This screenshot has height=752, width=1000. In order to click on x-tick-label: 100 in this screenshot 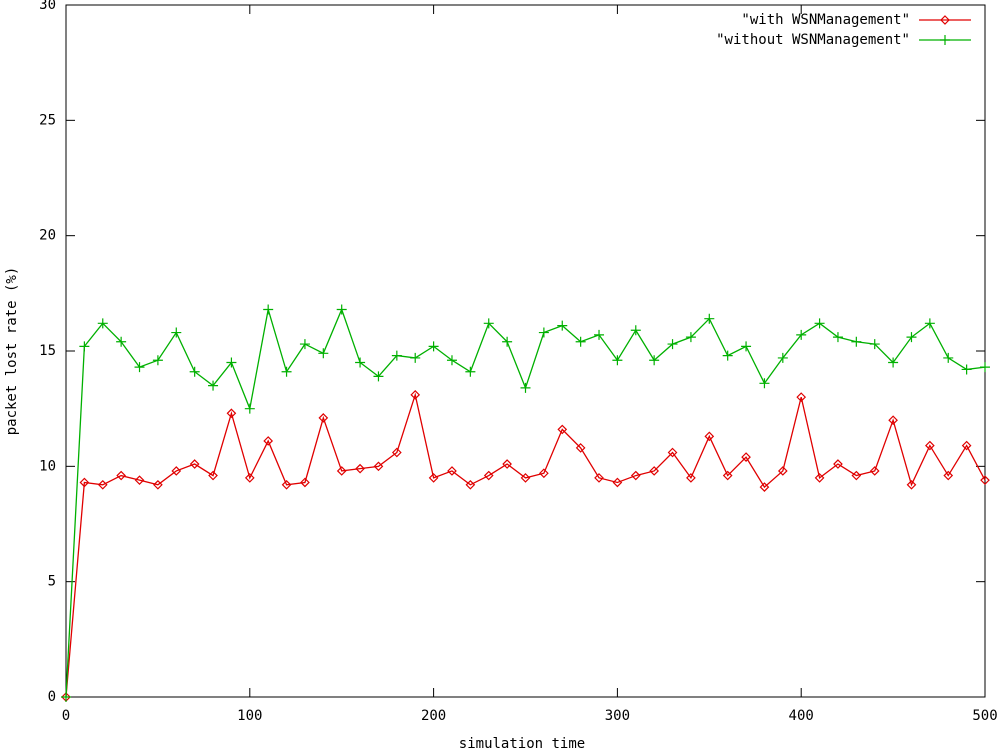, I will do `click(249, 716)`.